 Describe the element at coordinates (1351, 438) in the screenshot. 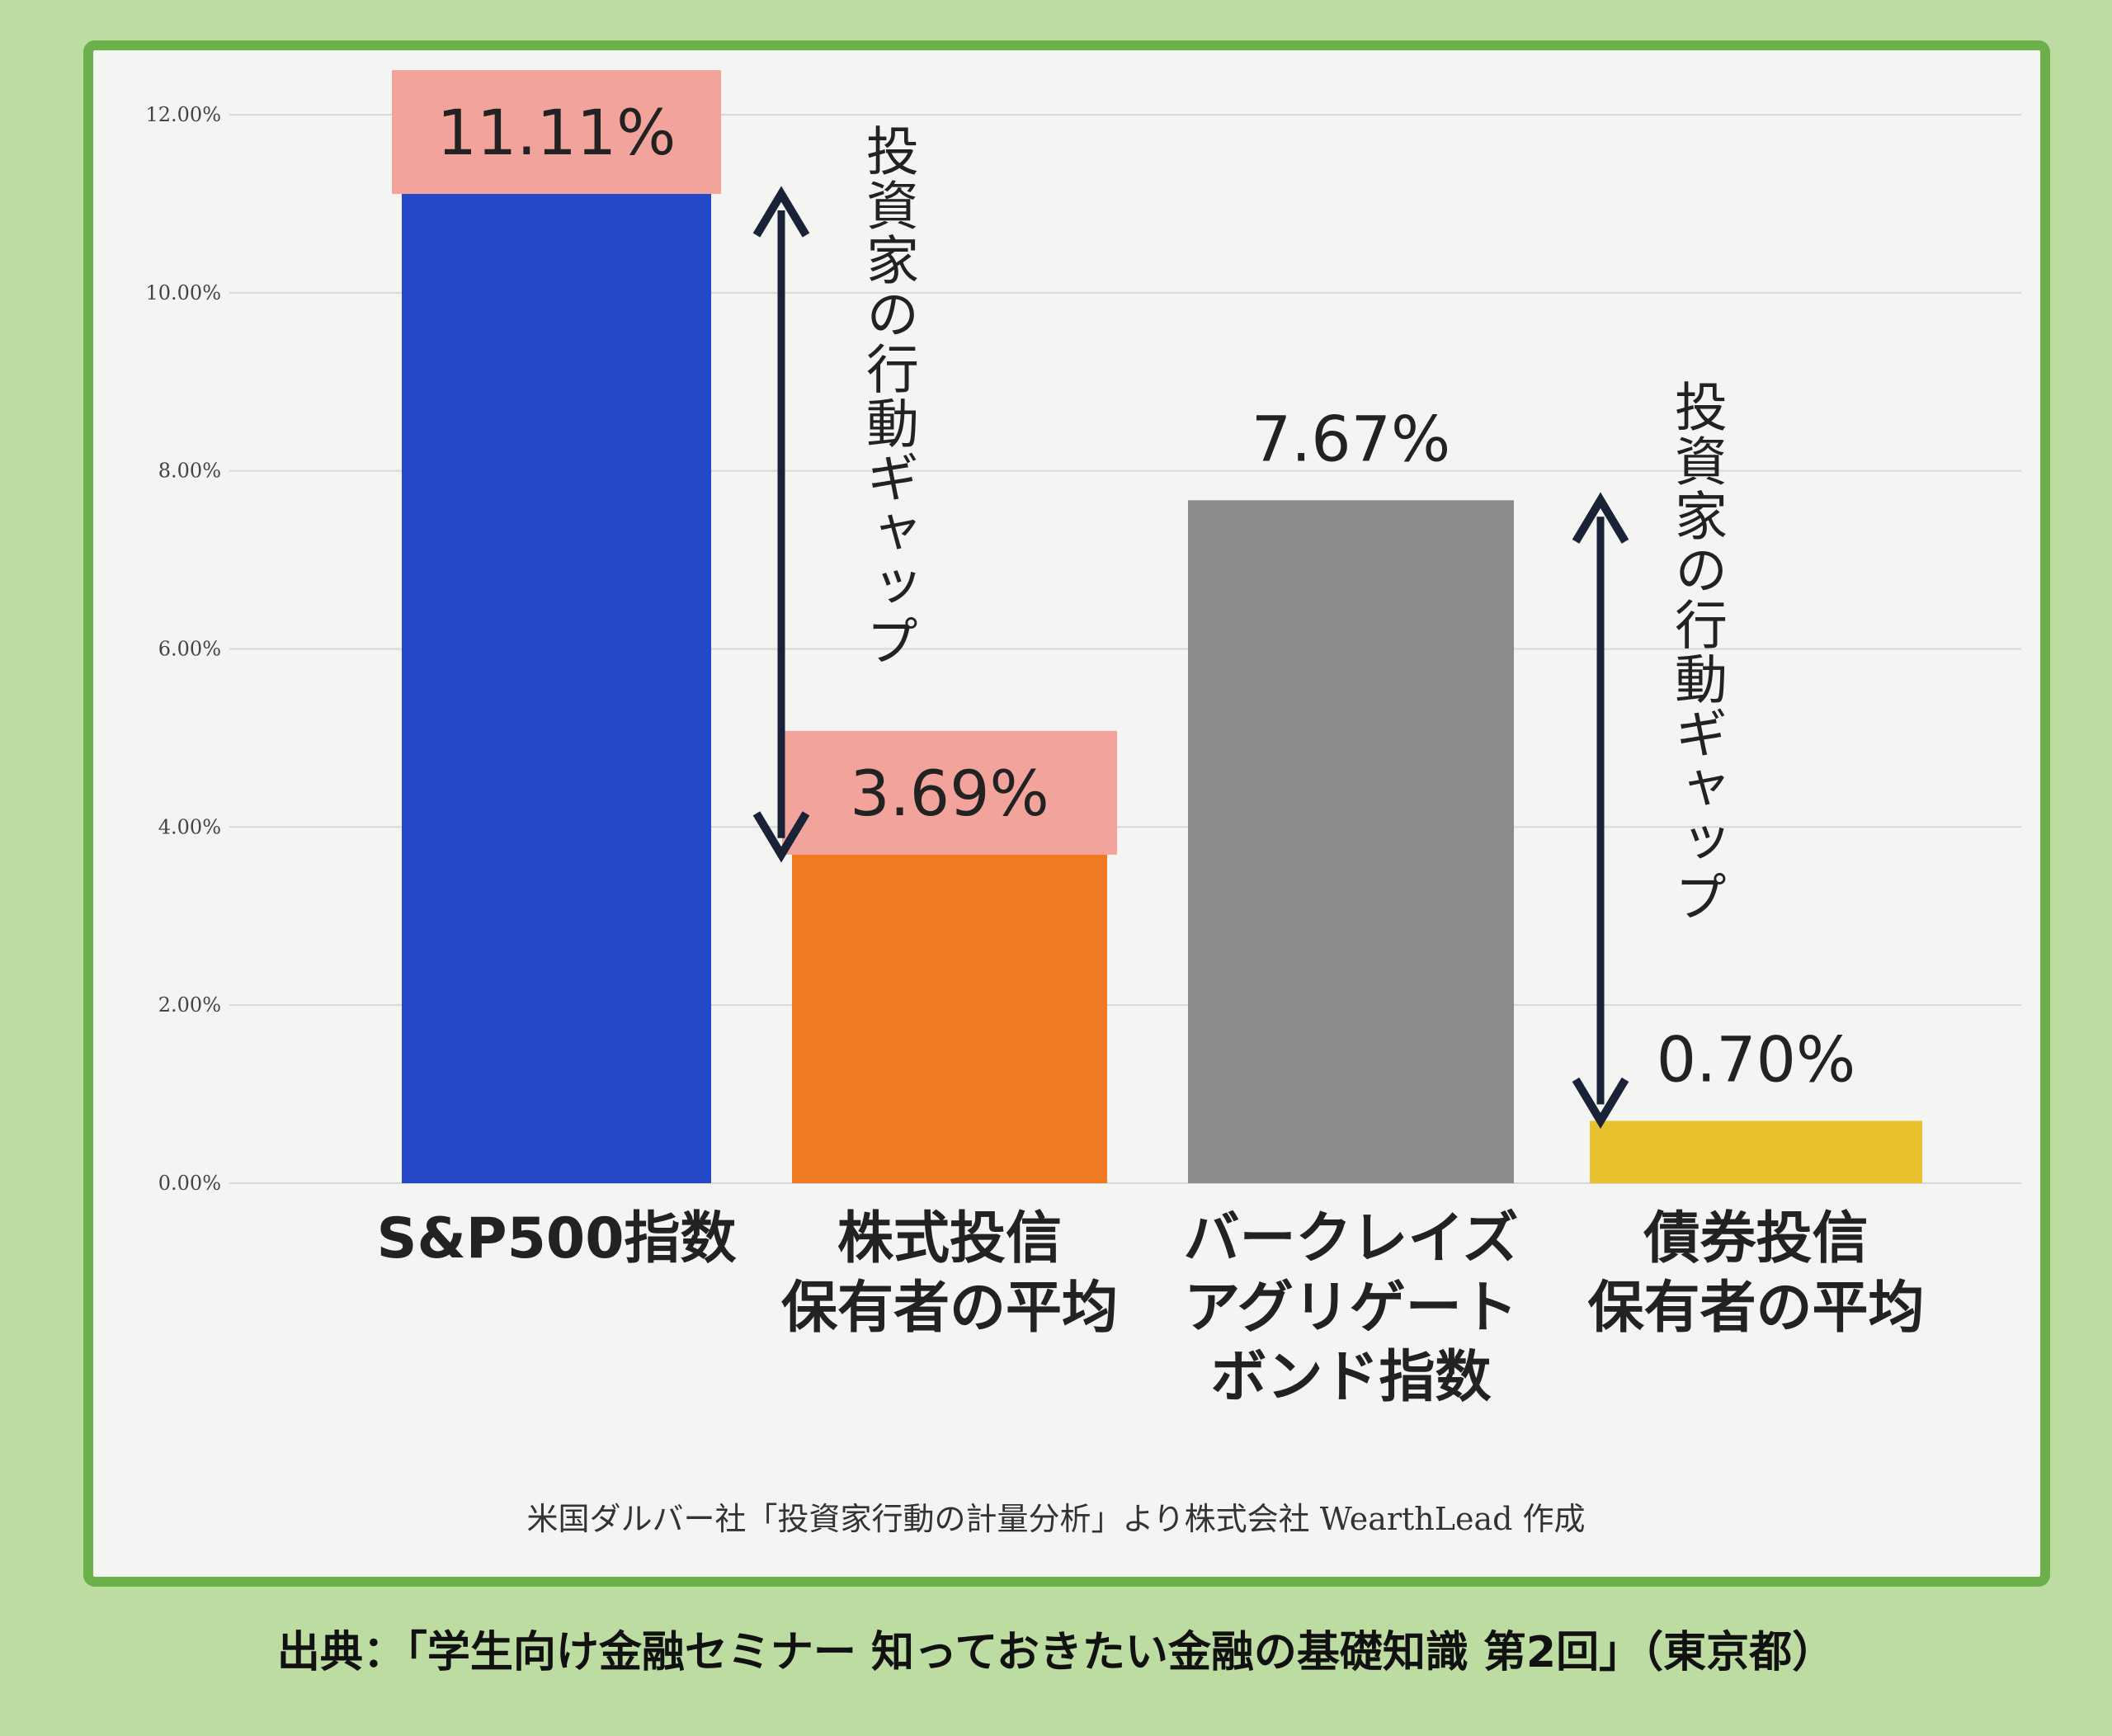

I see `value-label: 7.67%` at that location.